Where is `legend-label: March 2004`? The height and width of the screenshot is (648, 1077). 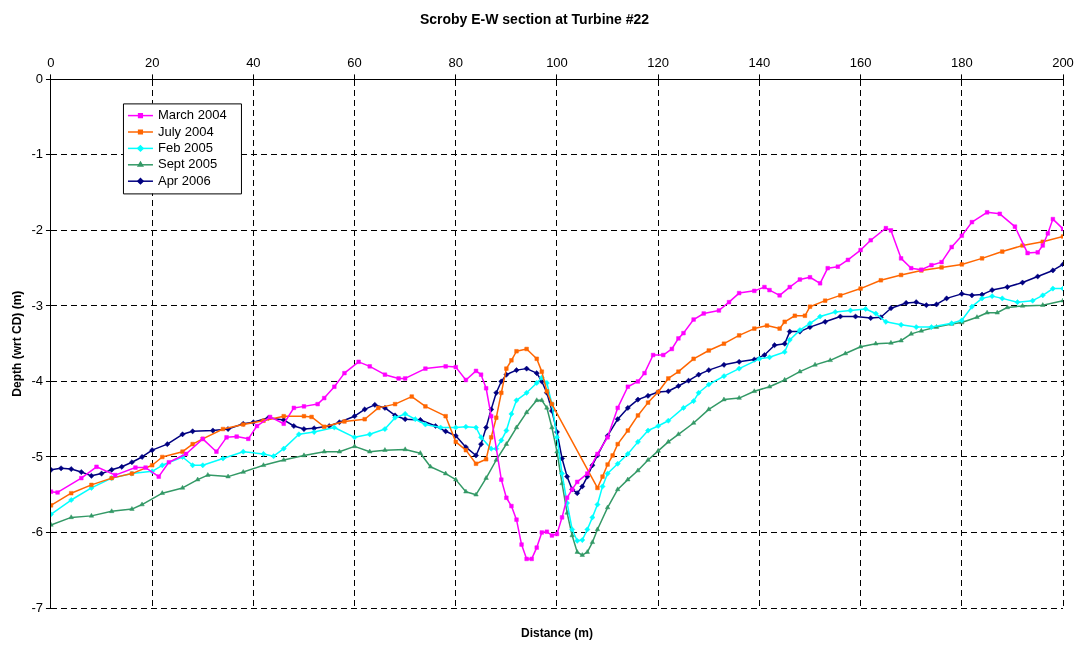 legend-label: March 2004 is located at coordinates (192, 115).